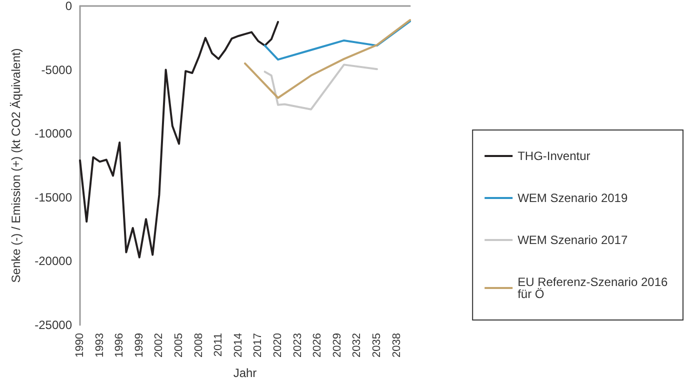 The height and width of the screenshot is (385, 685). Describe the element at coordinates (68, 6) in the screenshot. I see `y-tick-label: 0` at that location.